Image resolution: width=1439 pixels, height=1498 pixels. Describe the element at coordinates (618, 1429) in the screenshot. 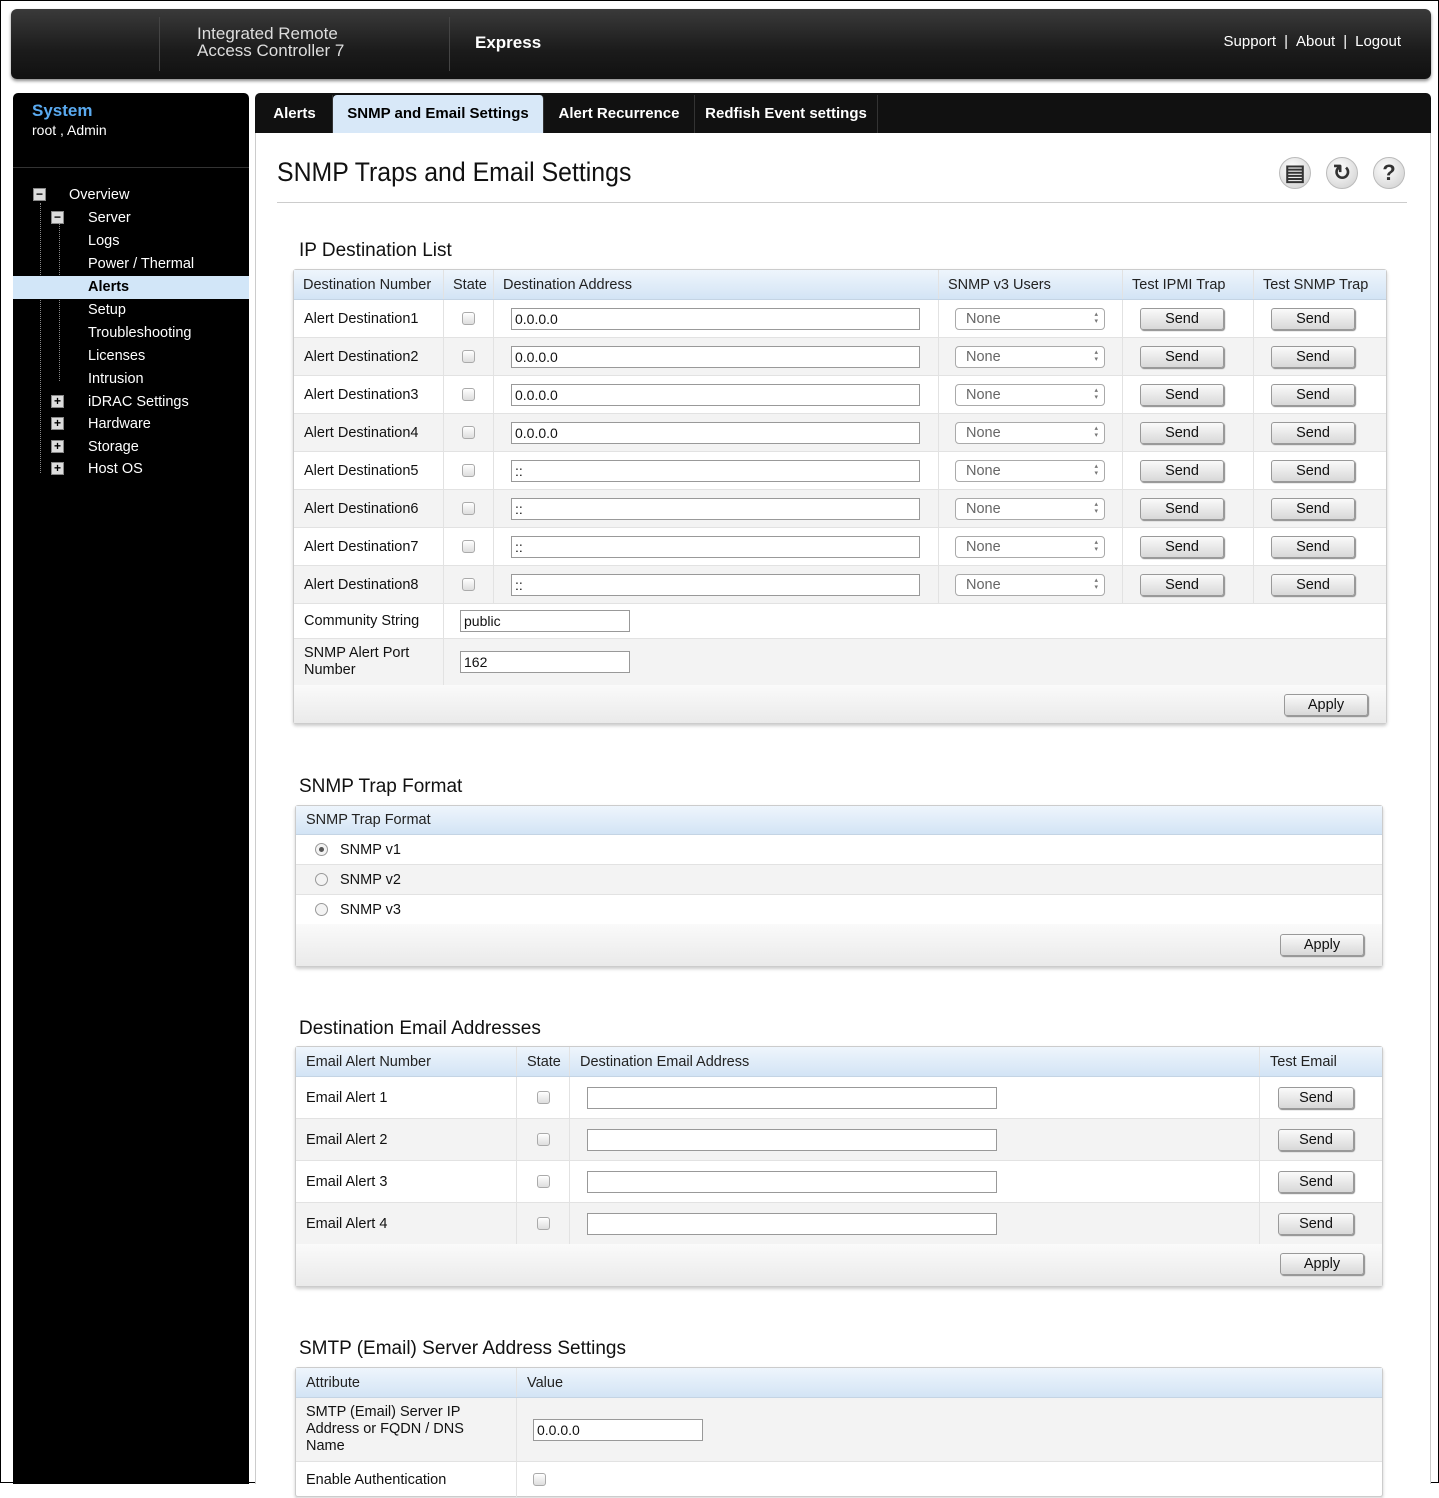

I see `smtp-server-input: 0.0.0.0` at that location.